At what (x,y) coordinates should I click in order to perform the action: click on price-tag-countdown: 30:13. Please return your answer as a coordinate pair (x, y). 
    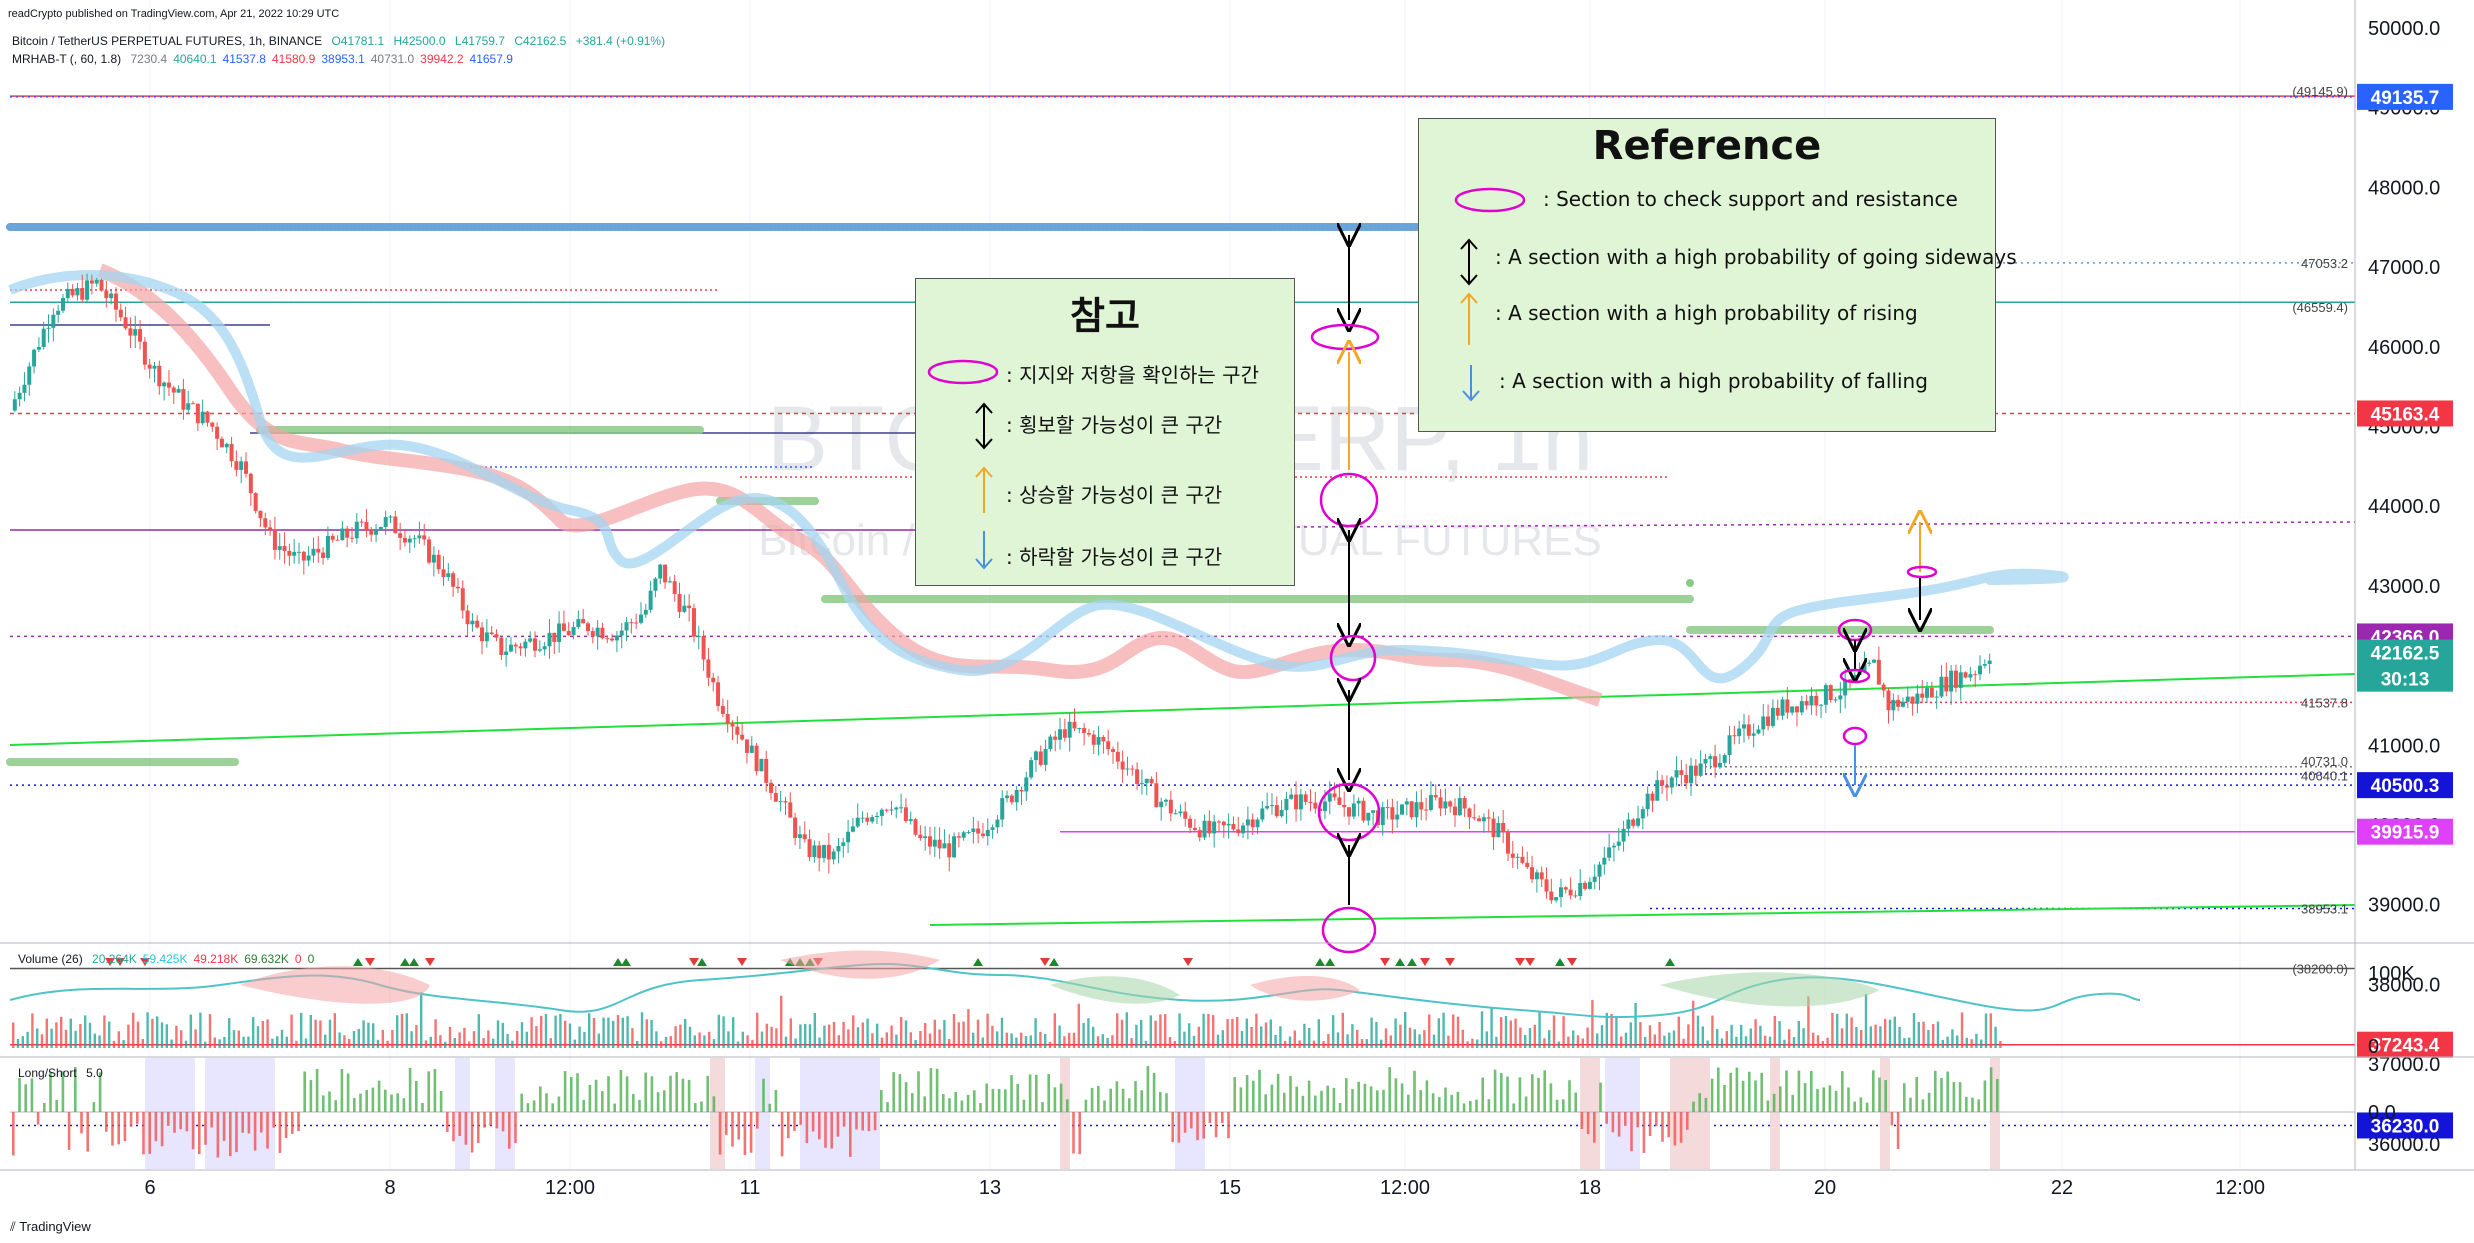
    Looking at the image, I should click on (2405, 680).